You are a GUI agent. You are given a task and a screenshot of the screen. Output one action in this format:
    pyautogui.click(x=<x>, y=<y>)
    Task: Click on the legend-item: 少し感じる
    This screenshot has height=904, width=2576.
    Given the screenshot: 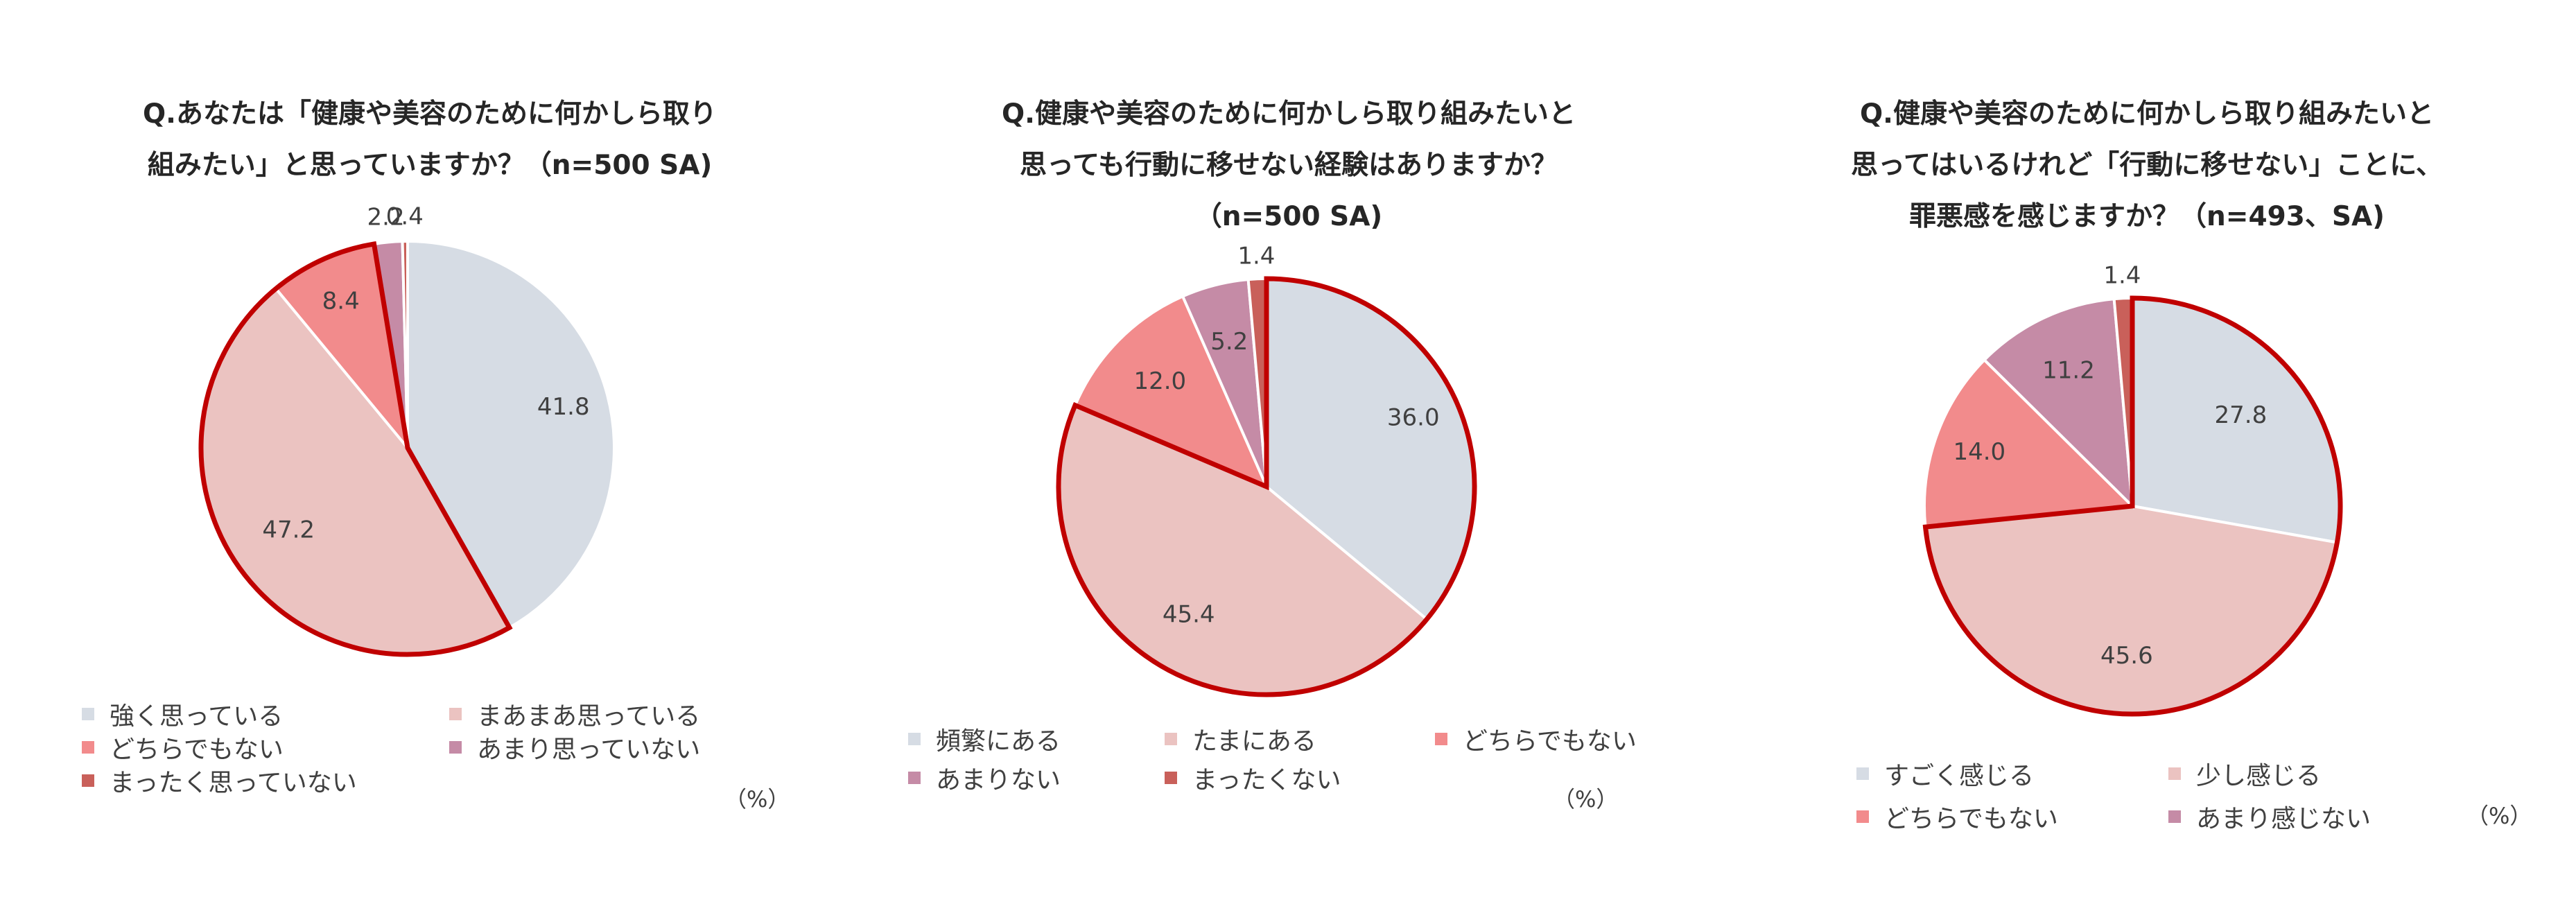 What is the action you would take?
    pyautogui.click(x=2244, y=774)
    